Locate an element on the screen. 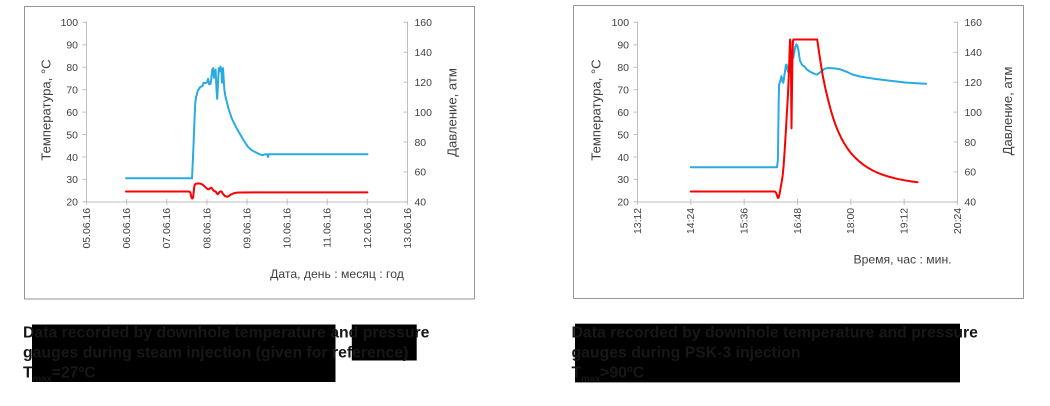 This screenshot has width=1050, height=406. svg-text: 20:24 is located at coordinates (958, 221).